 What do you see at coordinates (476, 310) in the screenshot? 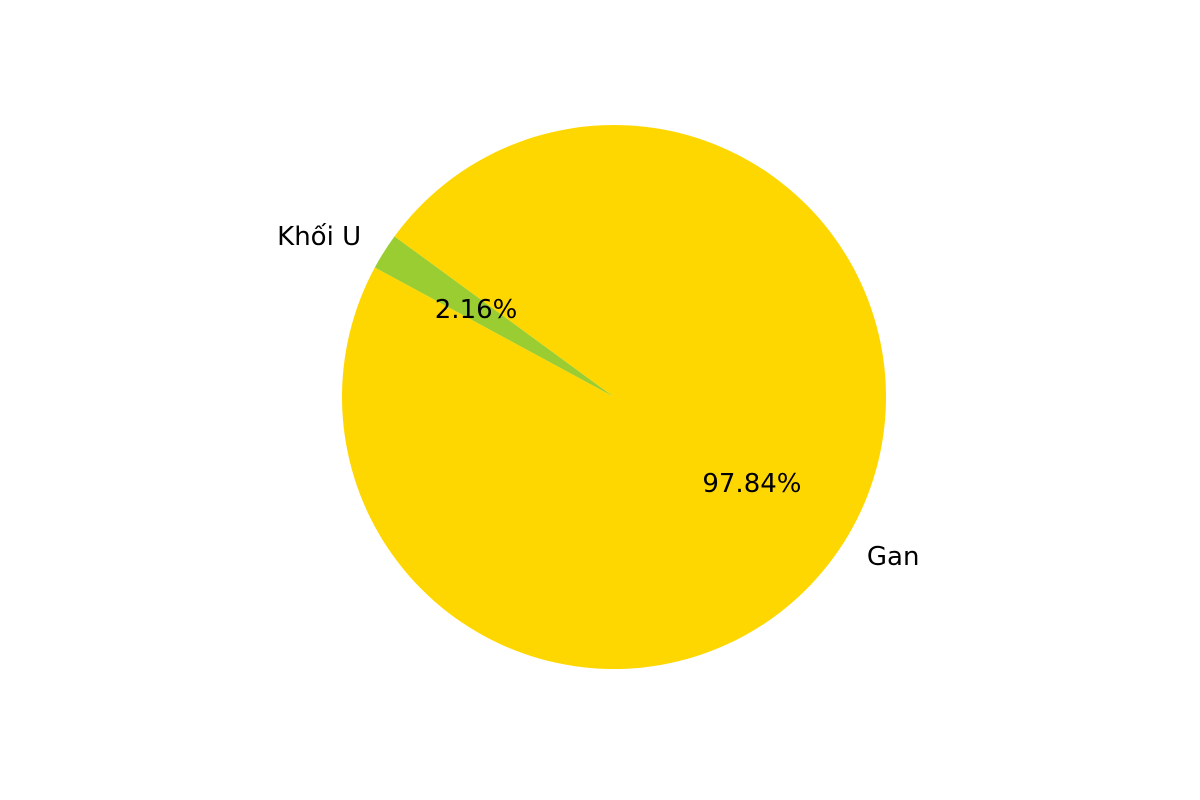
I see `slice-percent-label: 2.16%` at bounding box center [476, 310].